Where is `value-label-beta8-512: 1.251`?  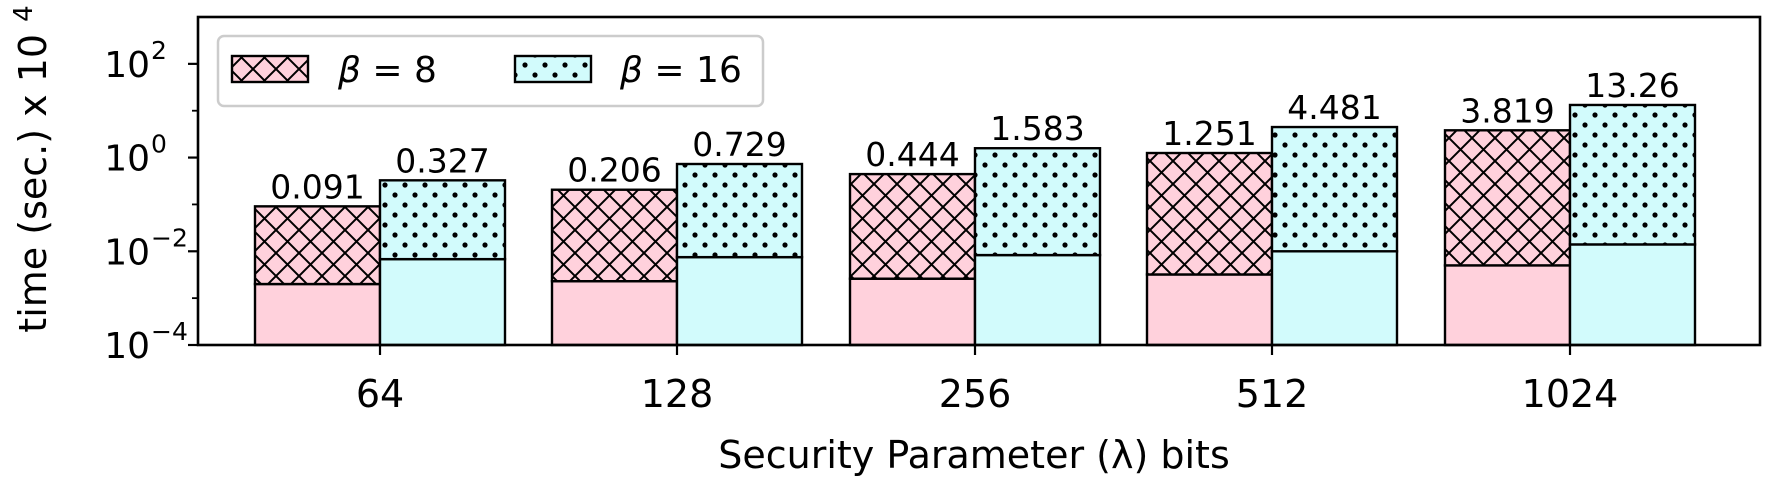
value-label-beta8-512: 1.251 is located at coordinates (1209, 133).